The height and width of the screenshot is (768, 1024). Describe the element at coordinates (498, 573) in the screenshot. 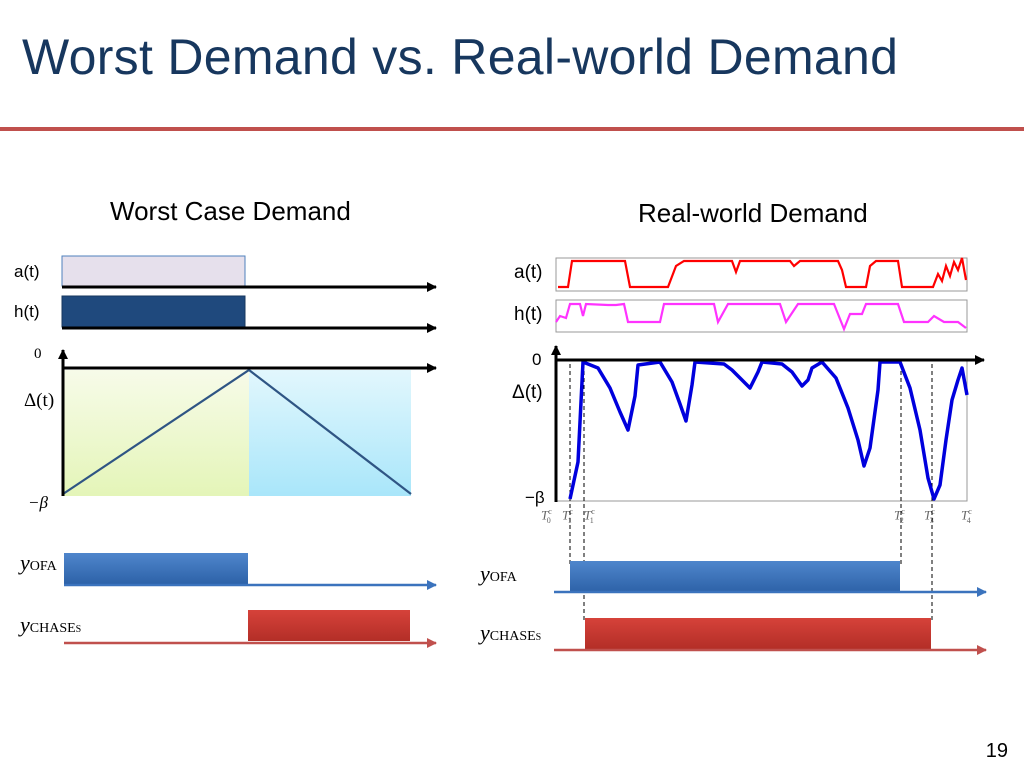

I see `right-ofa-label: yOFA` at that location.